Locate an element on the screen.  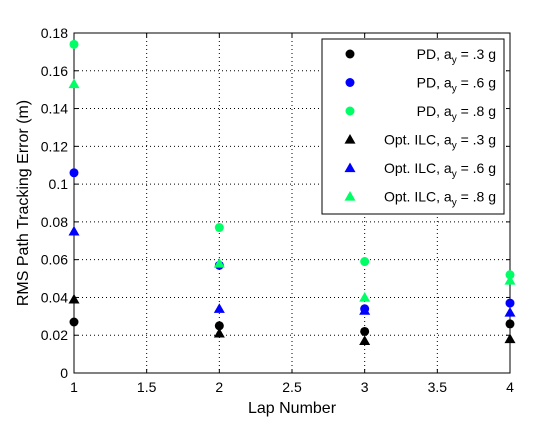
y-tick-labels: 0 0.02 0.04 0.06 0.08 0.1 0.12 0.14 0.16 0.18 is located at coordinates (54, 203).